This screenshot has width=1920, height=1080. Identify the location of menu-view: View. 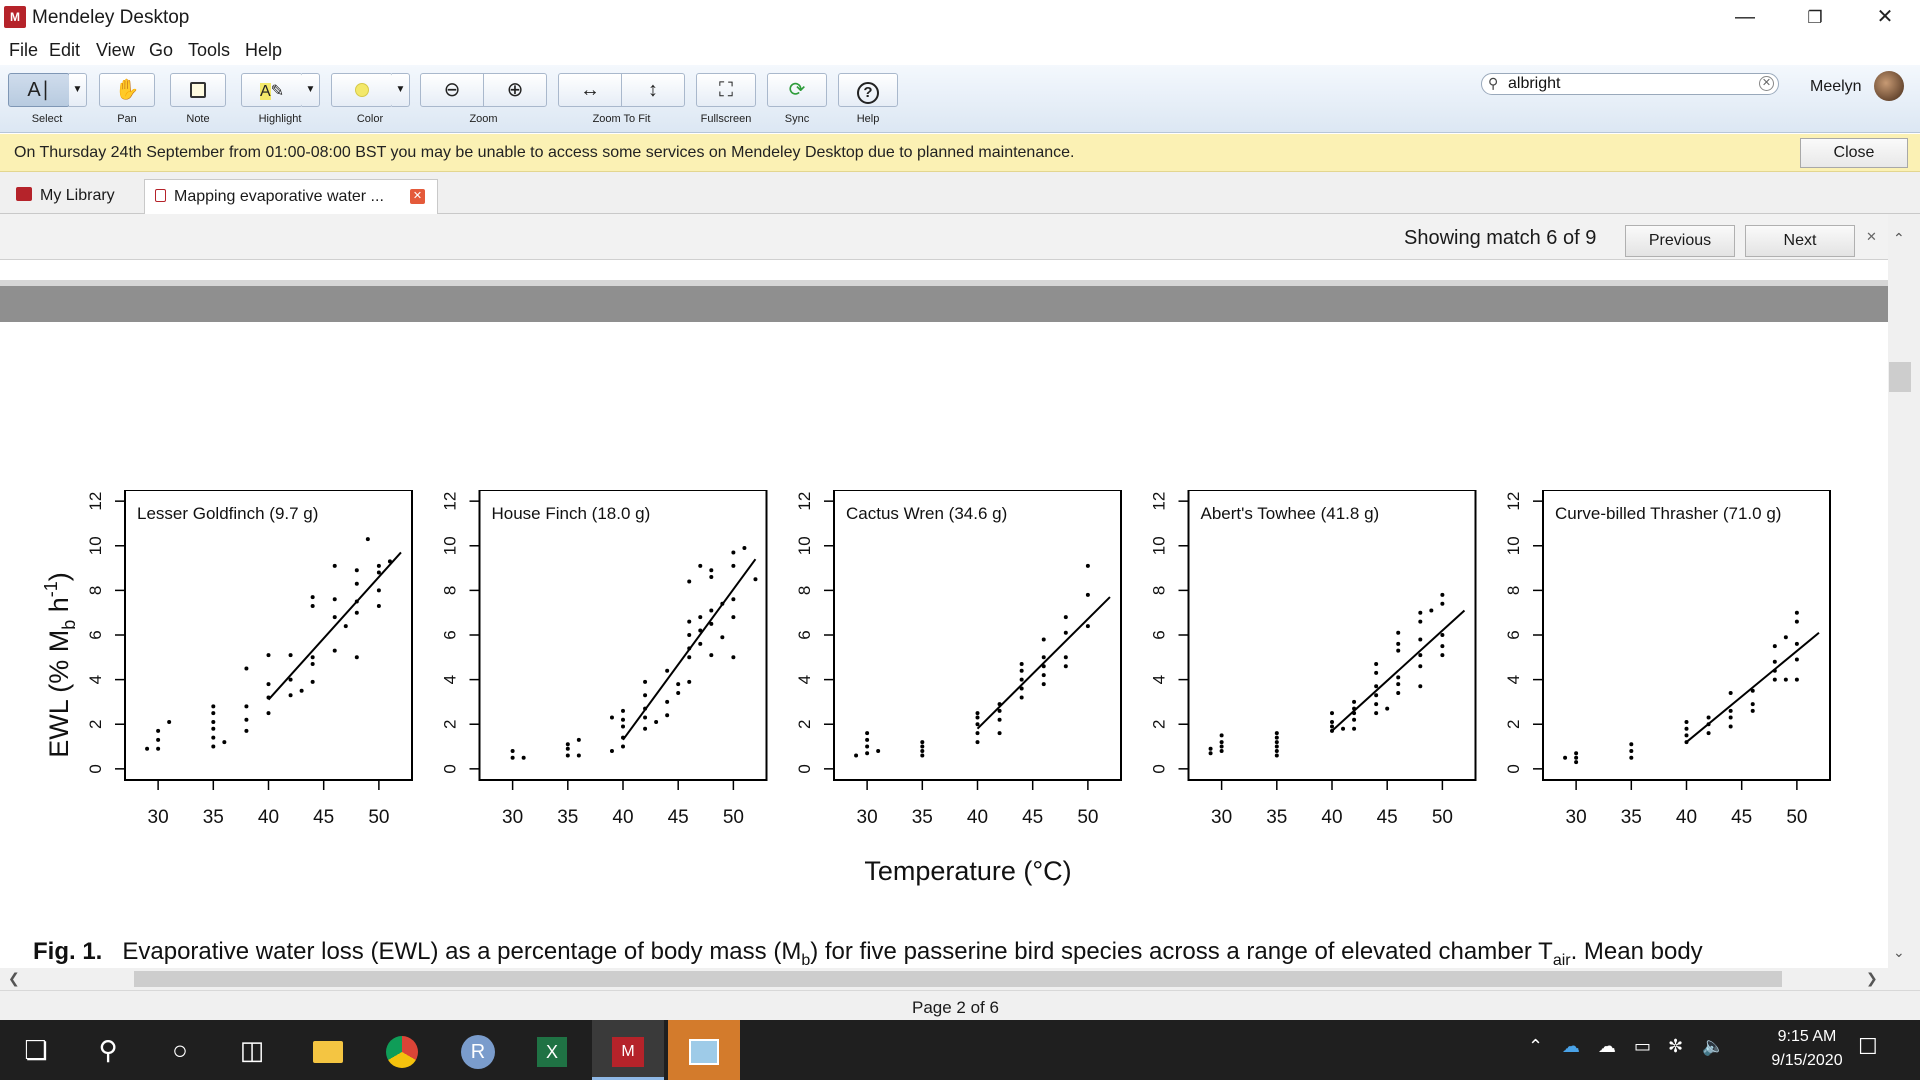
(115, 50).